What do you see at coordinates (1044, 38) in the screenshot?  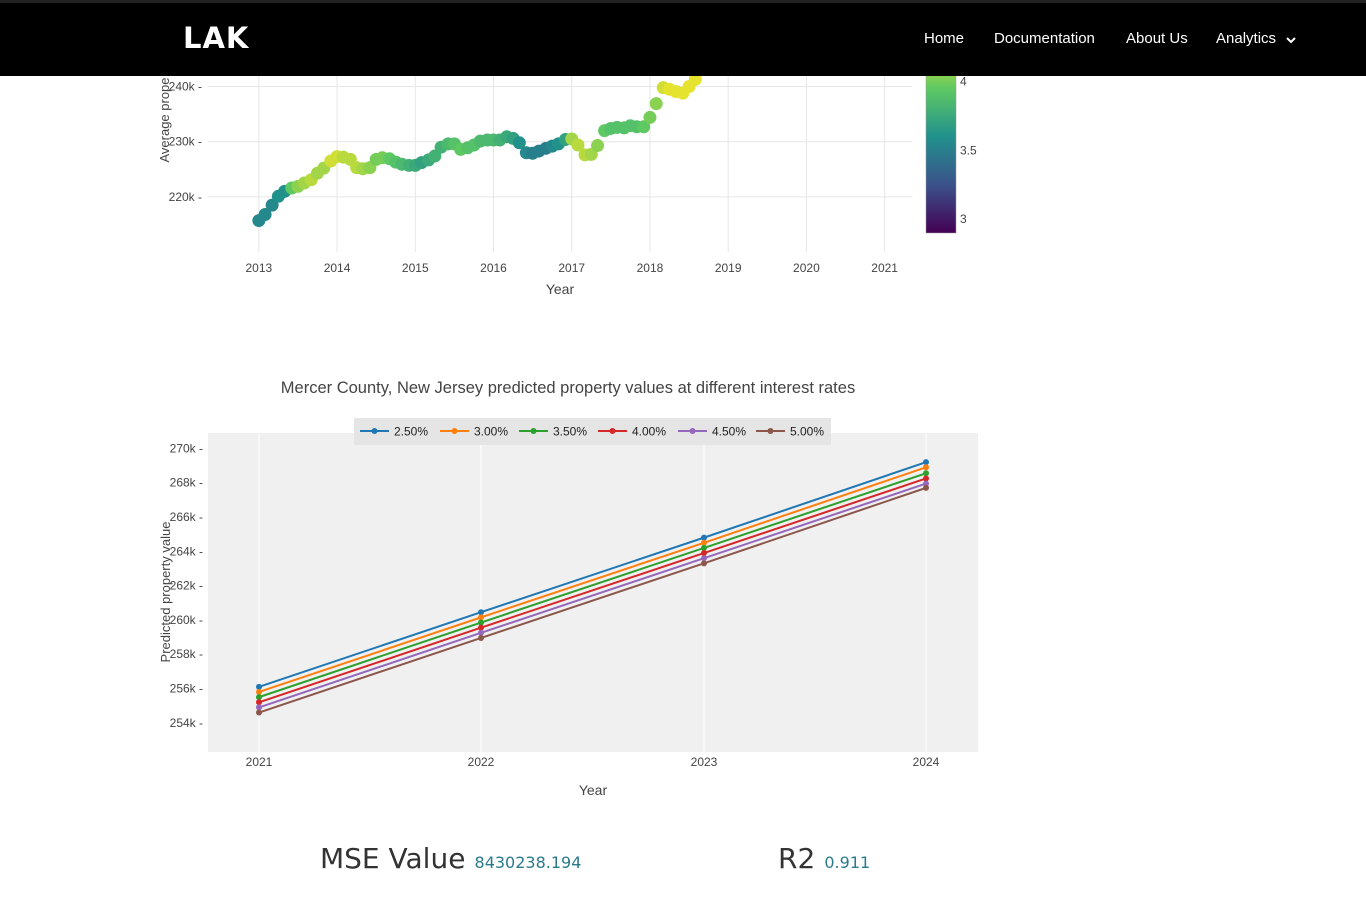 I see `nav-documentation-link: Documentation` at bounding box center [1044, 38].